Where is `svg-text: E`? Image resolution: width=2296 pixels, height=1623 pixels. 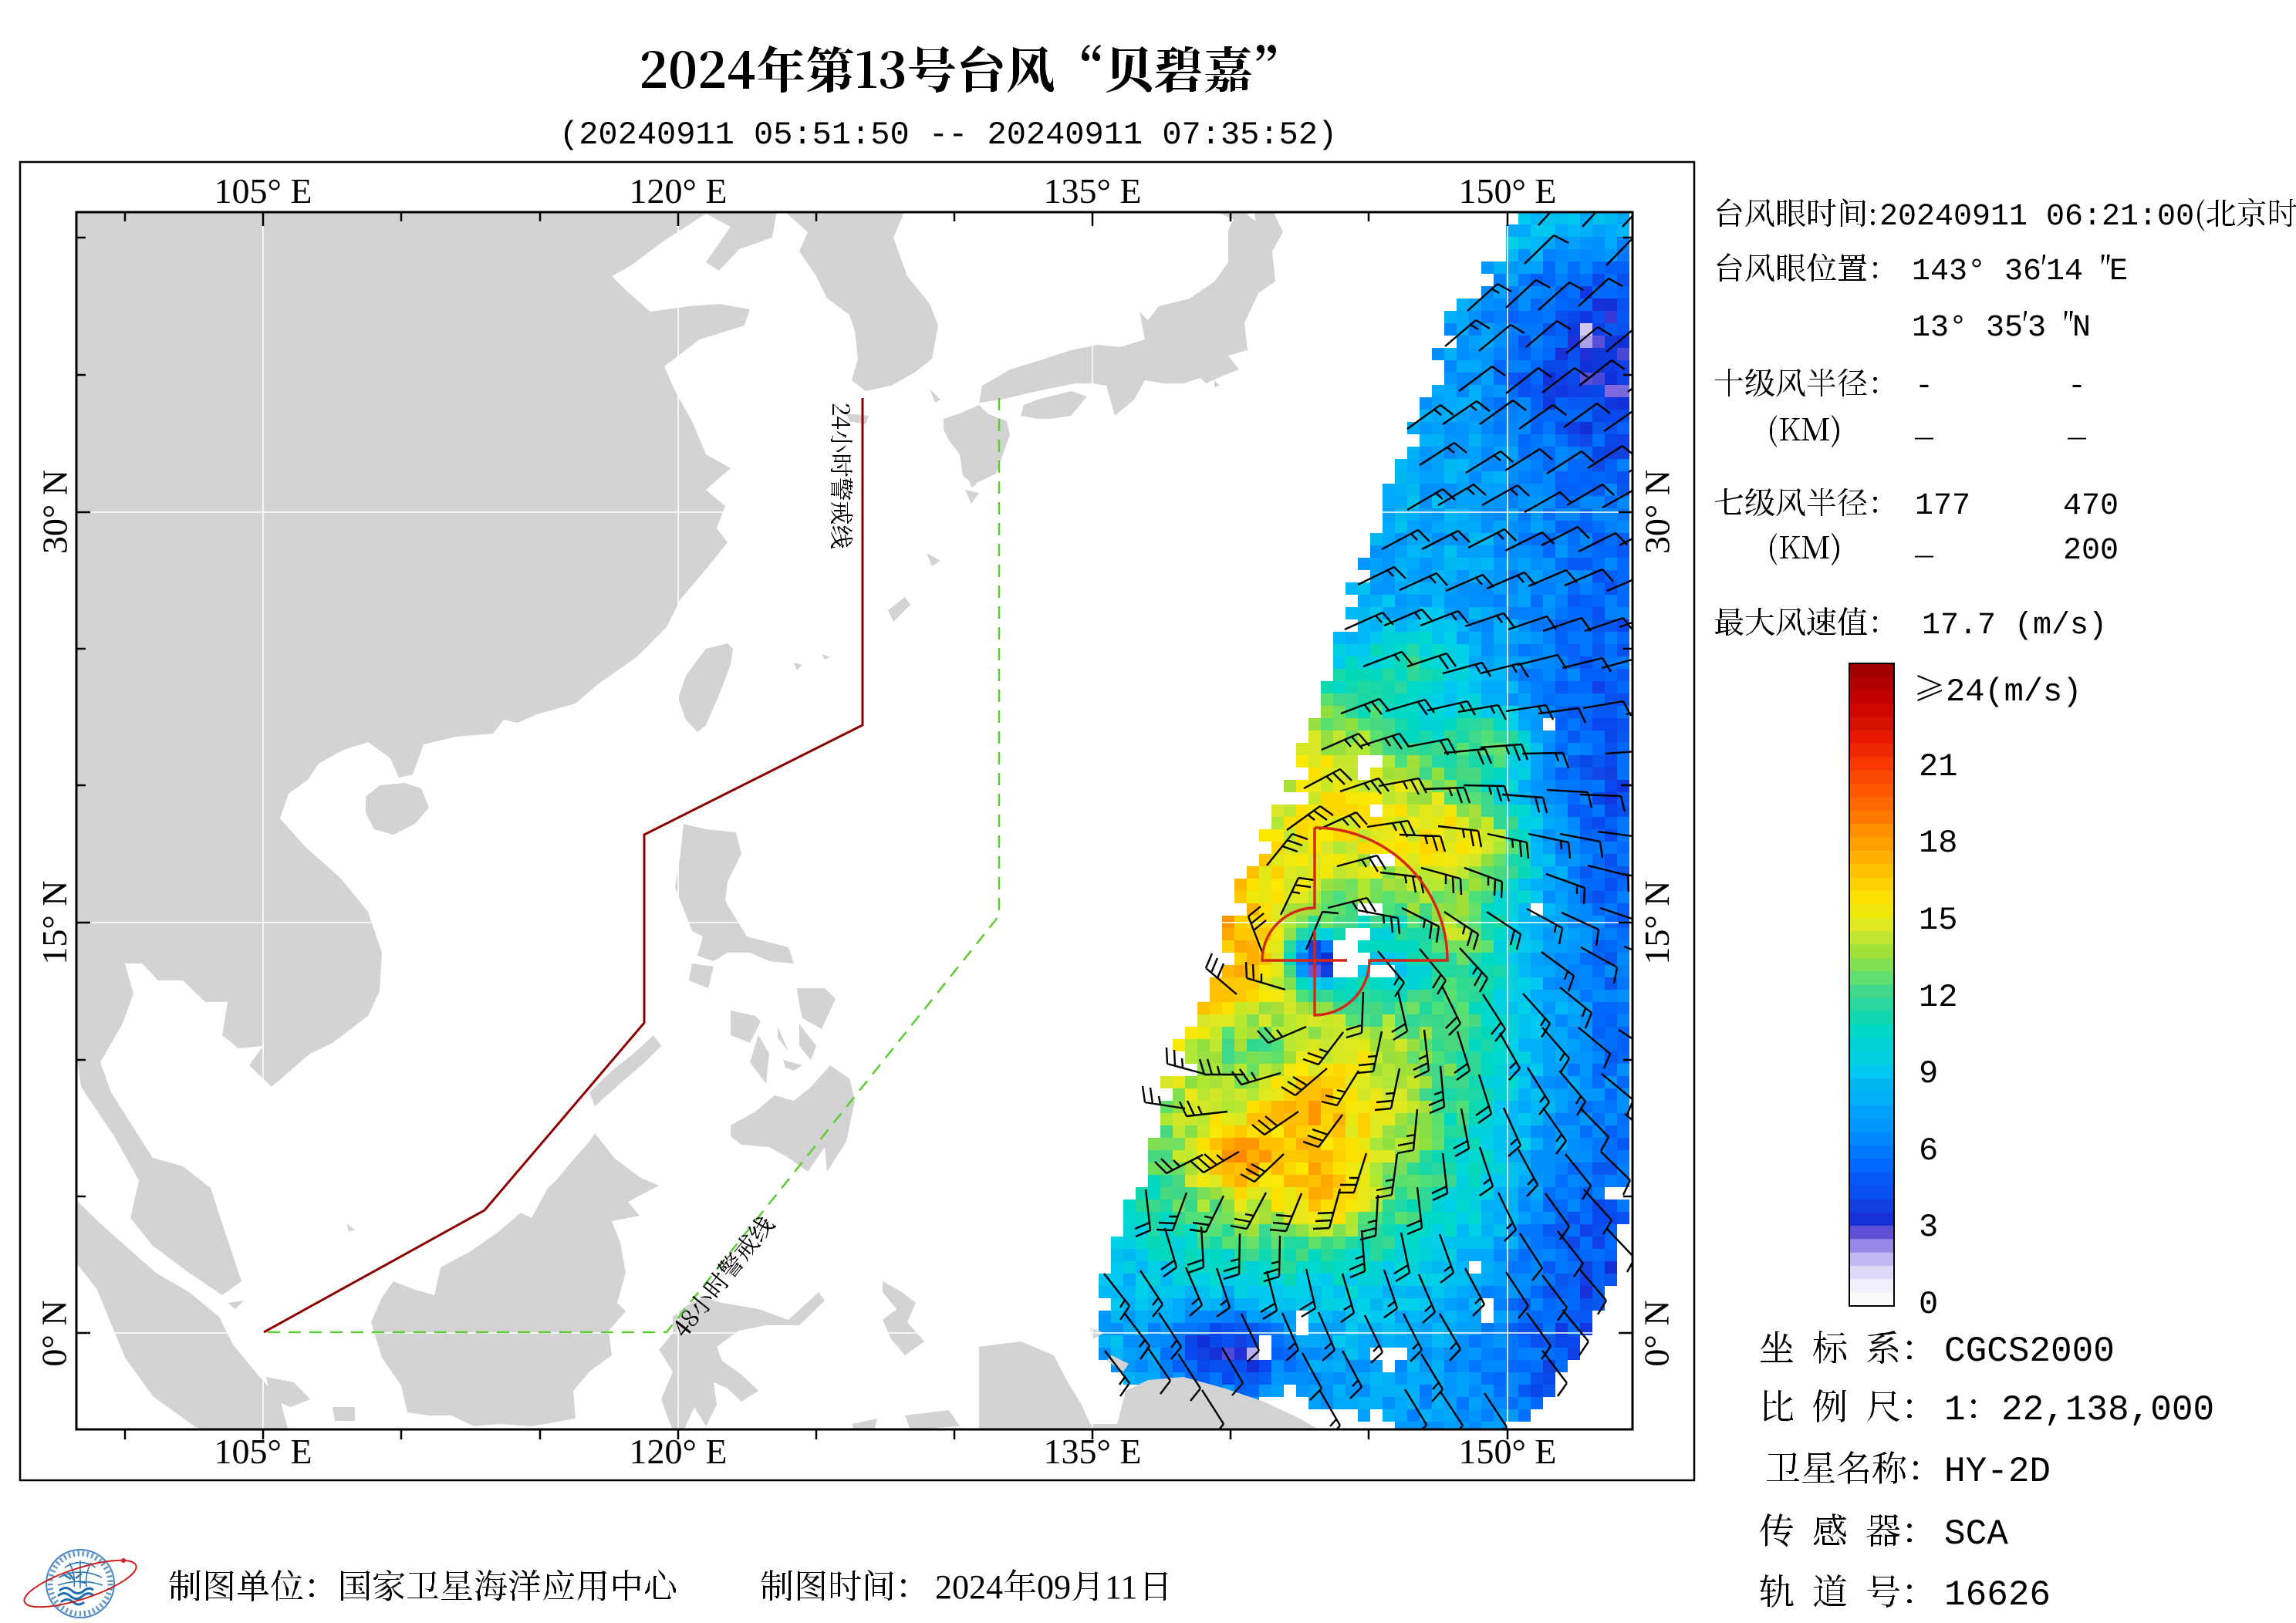 svg-text: E is located at coordinates (2118, 272).